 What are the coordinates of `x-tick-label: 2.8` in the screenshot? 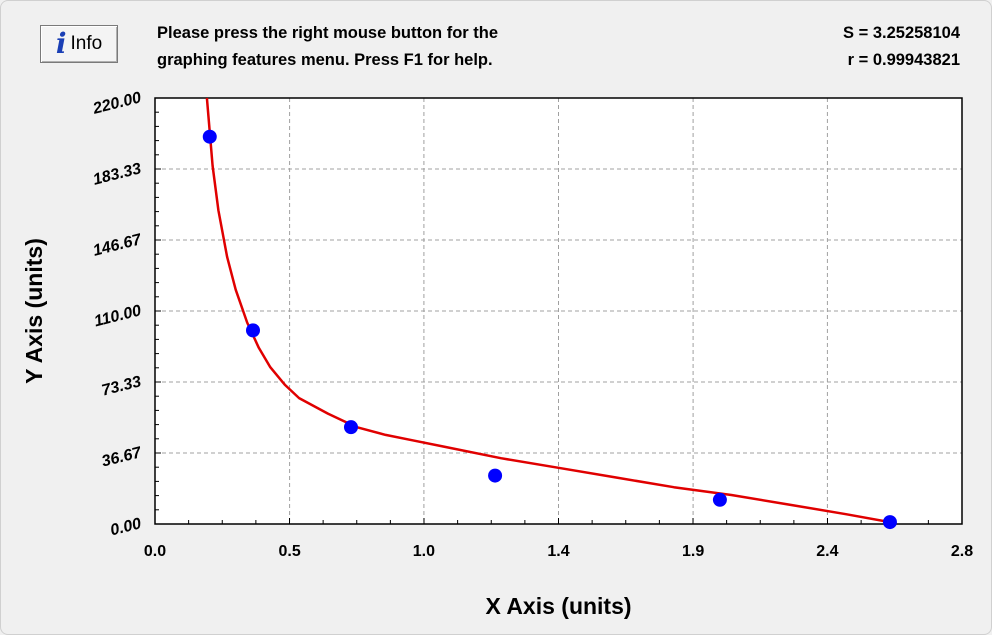 It's located at (962, 551).